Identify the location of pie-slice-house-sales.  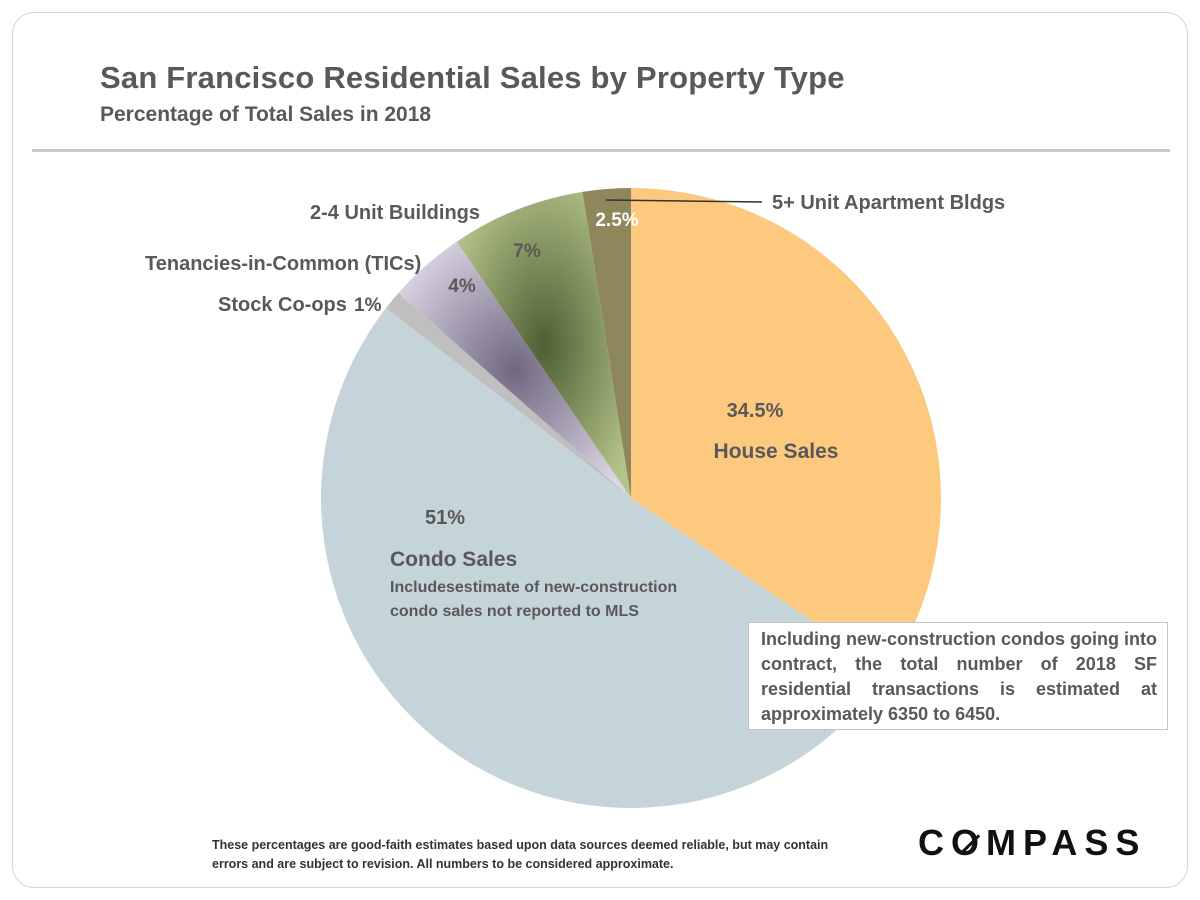
(786, 430).